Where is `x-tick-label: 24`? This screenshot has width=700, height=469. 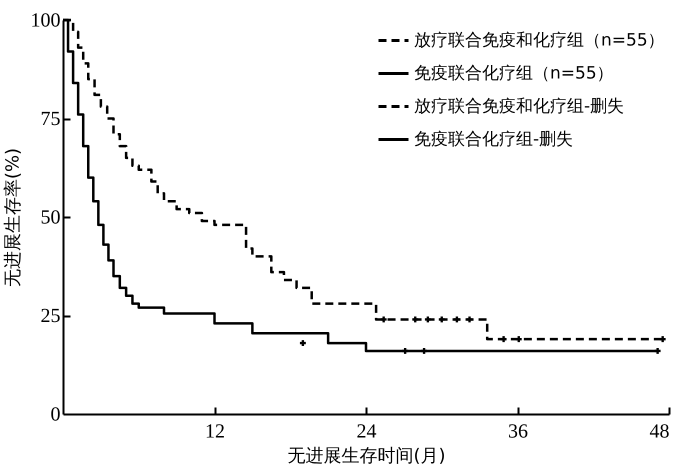 x-tick-label: 24 is located at coordinates (366, 431).